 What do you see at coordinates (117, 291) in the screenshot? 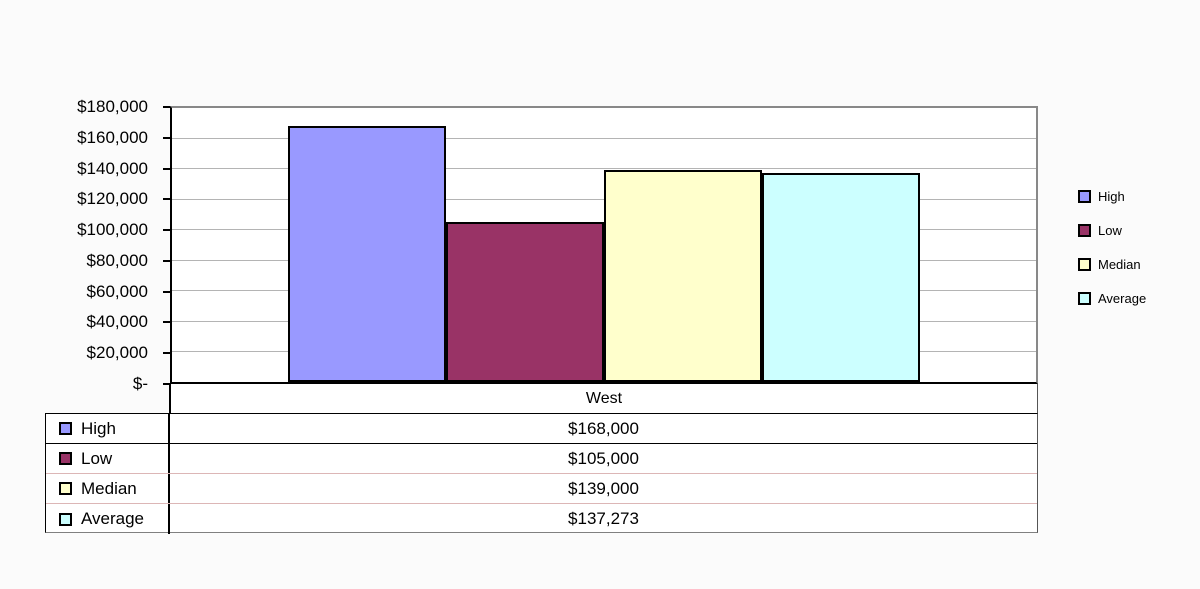
I see `y-axis-tick-label: $60,000` at bounding box center [117, 291].